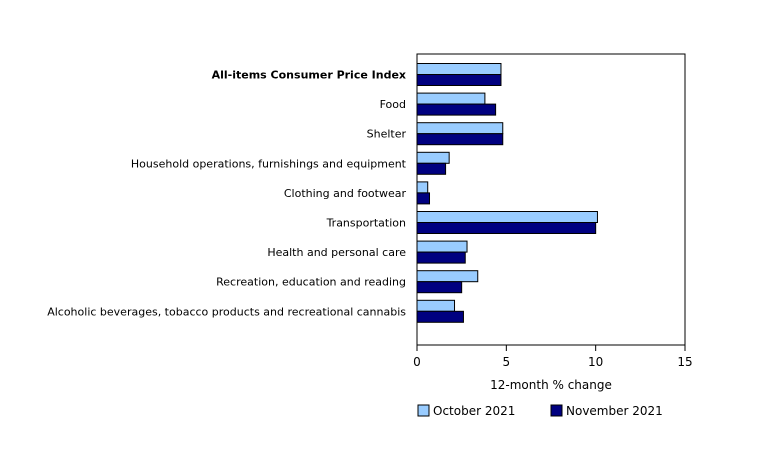 Image resolution: width=780 pixels, height=470 pixels. I want to click on legend-swatch-october, so click(423, 410).